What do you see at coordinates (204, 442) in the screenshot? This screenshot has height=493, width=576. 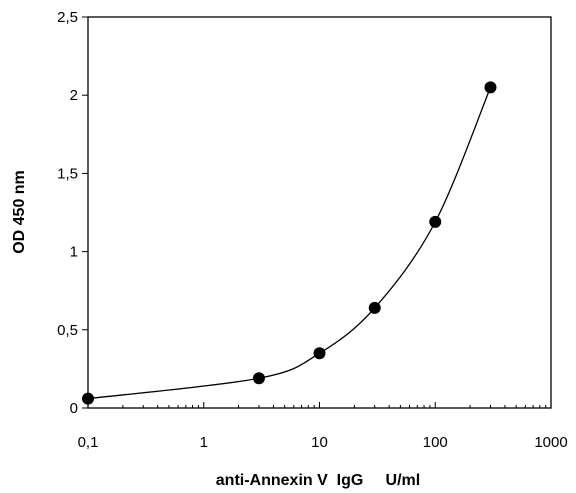 I see `x-tick-label: 1` at bounding box center [204, 442].